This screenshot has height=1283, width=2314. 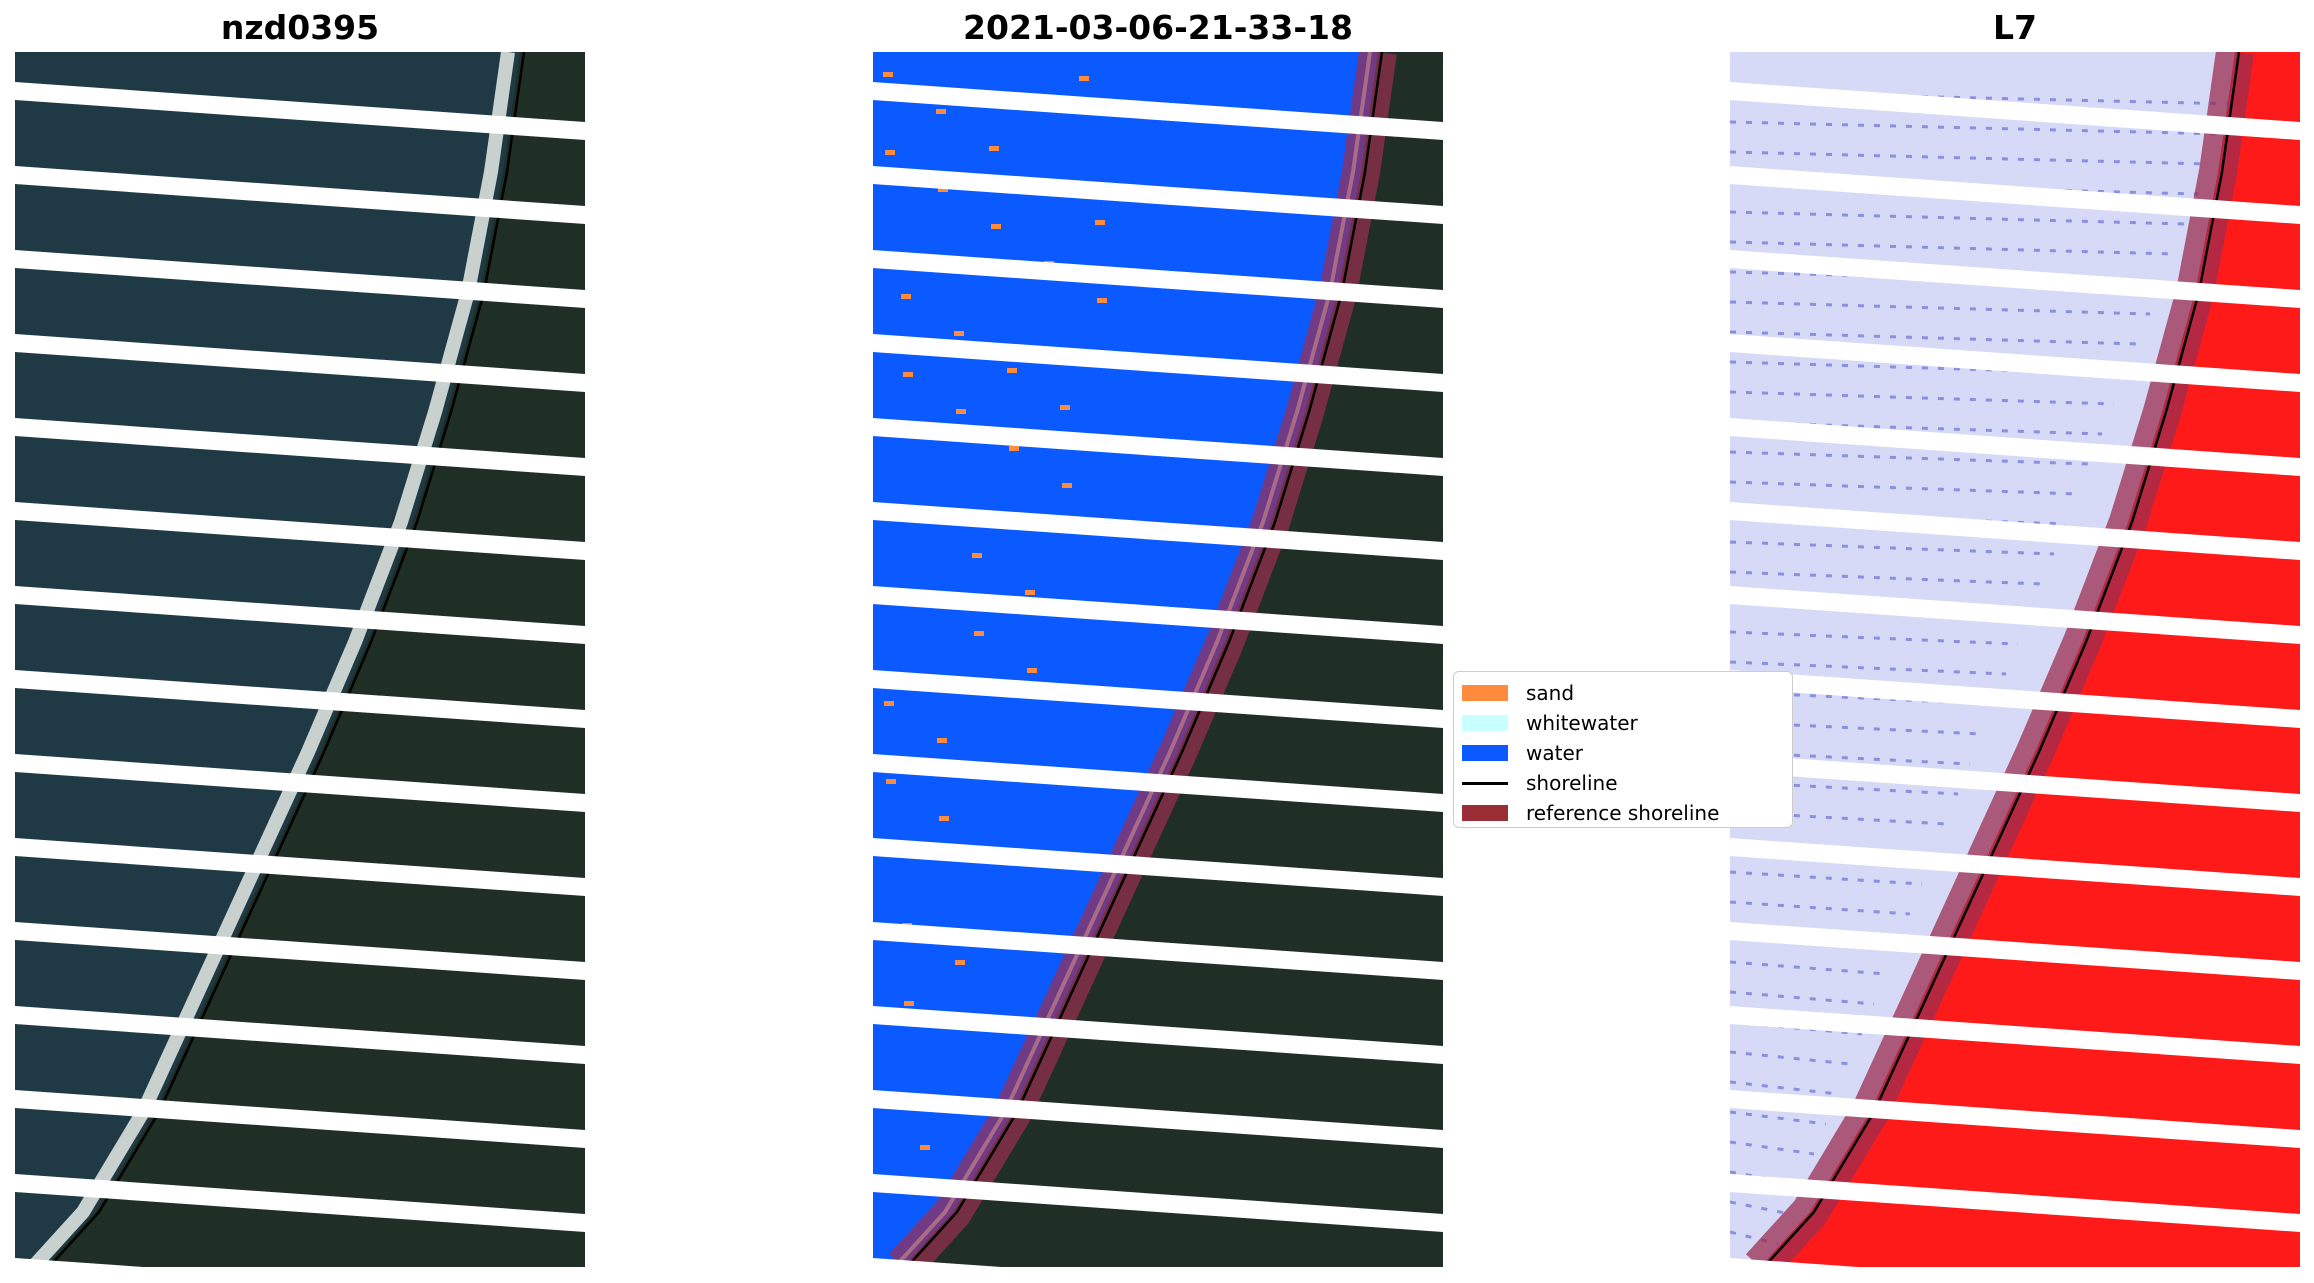 What do you see at coordinates (1554, 753) in the screenshot?
I see `legend-label: water` at bounding box center [1554, 753].